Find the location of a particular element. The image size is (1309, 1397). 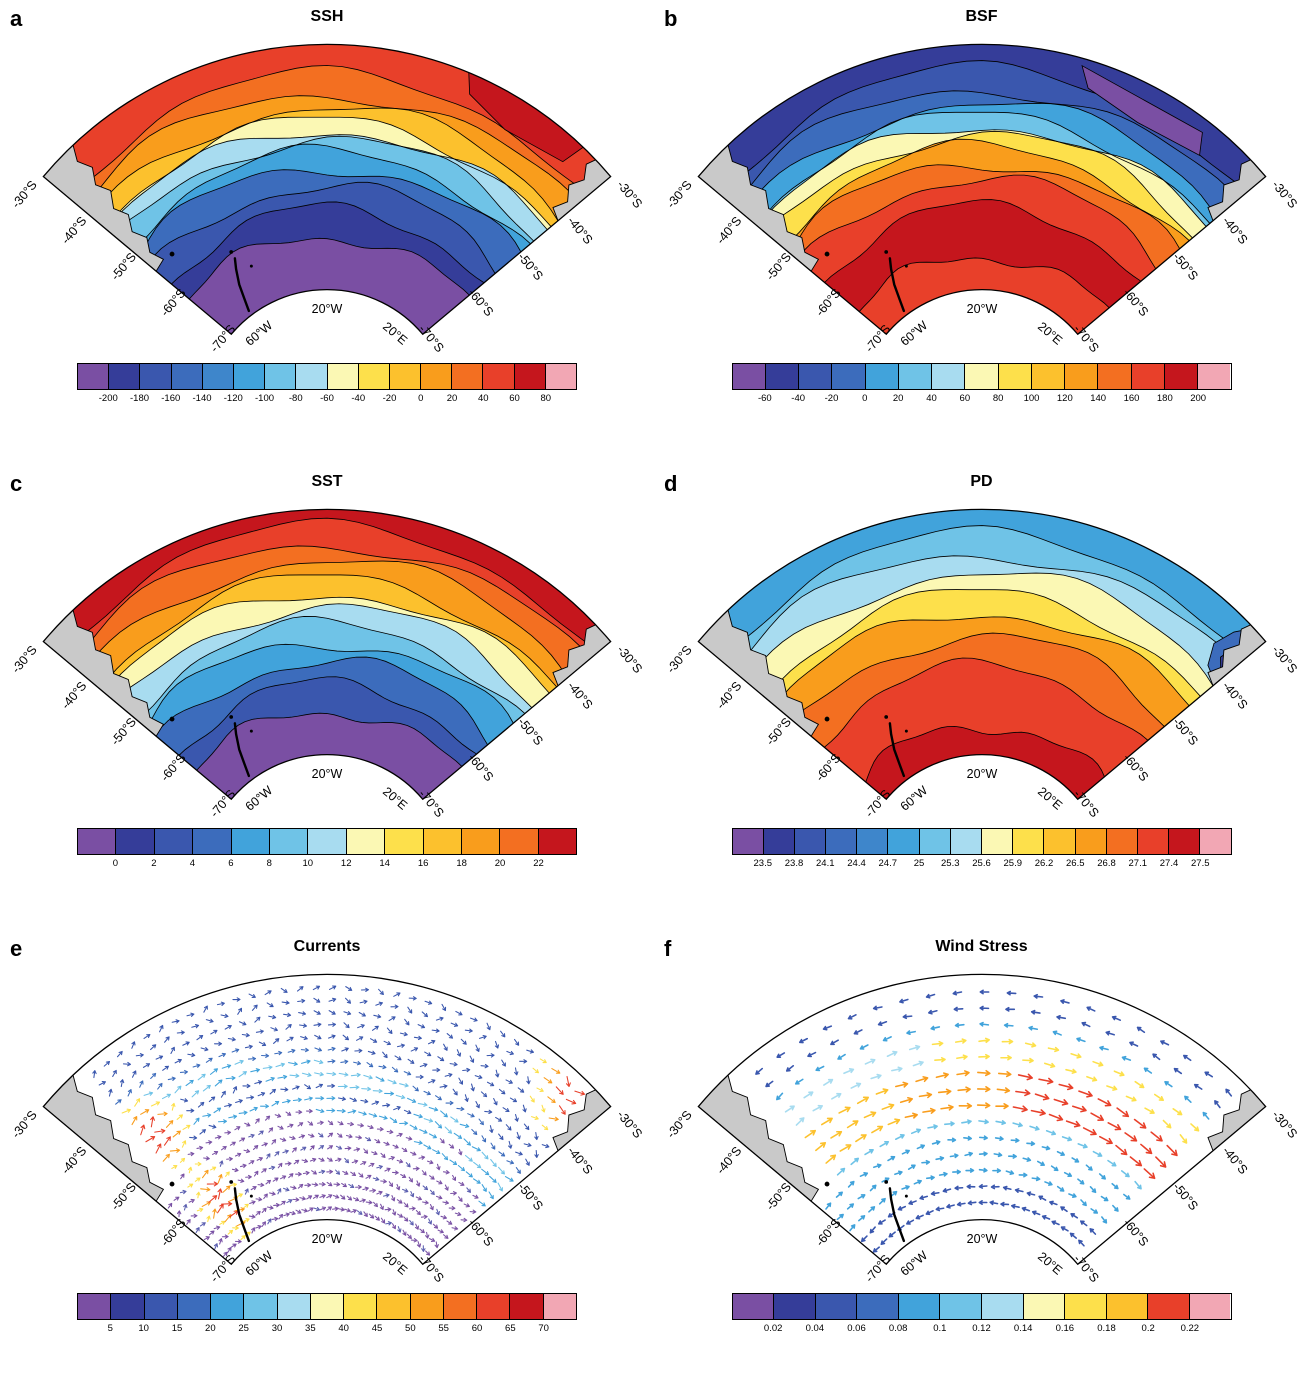

lat-label-right: -30°S is located at coordinates (1284, 659).